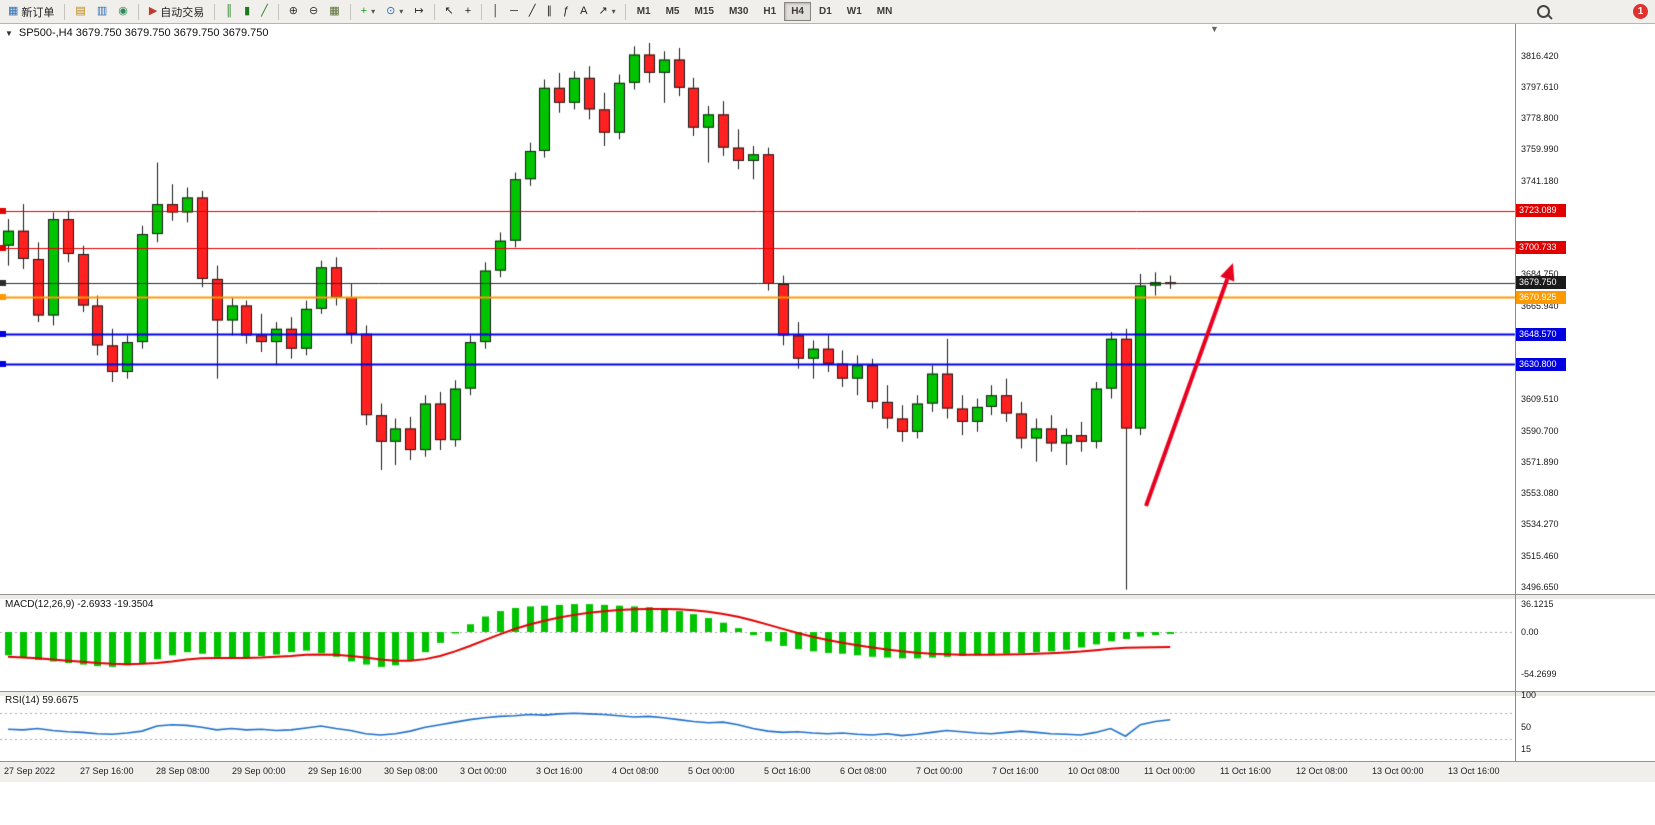 This screenshot has height=825, width=1655. Describe the element at coordinates (38, 12) in the screenshot. I see `new-order-button-label: 新订单` at that location.